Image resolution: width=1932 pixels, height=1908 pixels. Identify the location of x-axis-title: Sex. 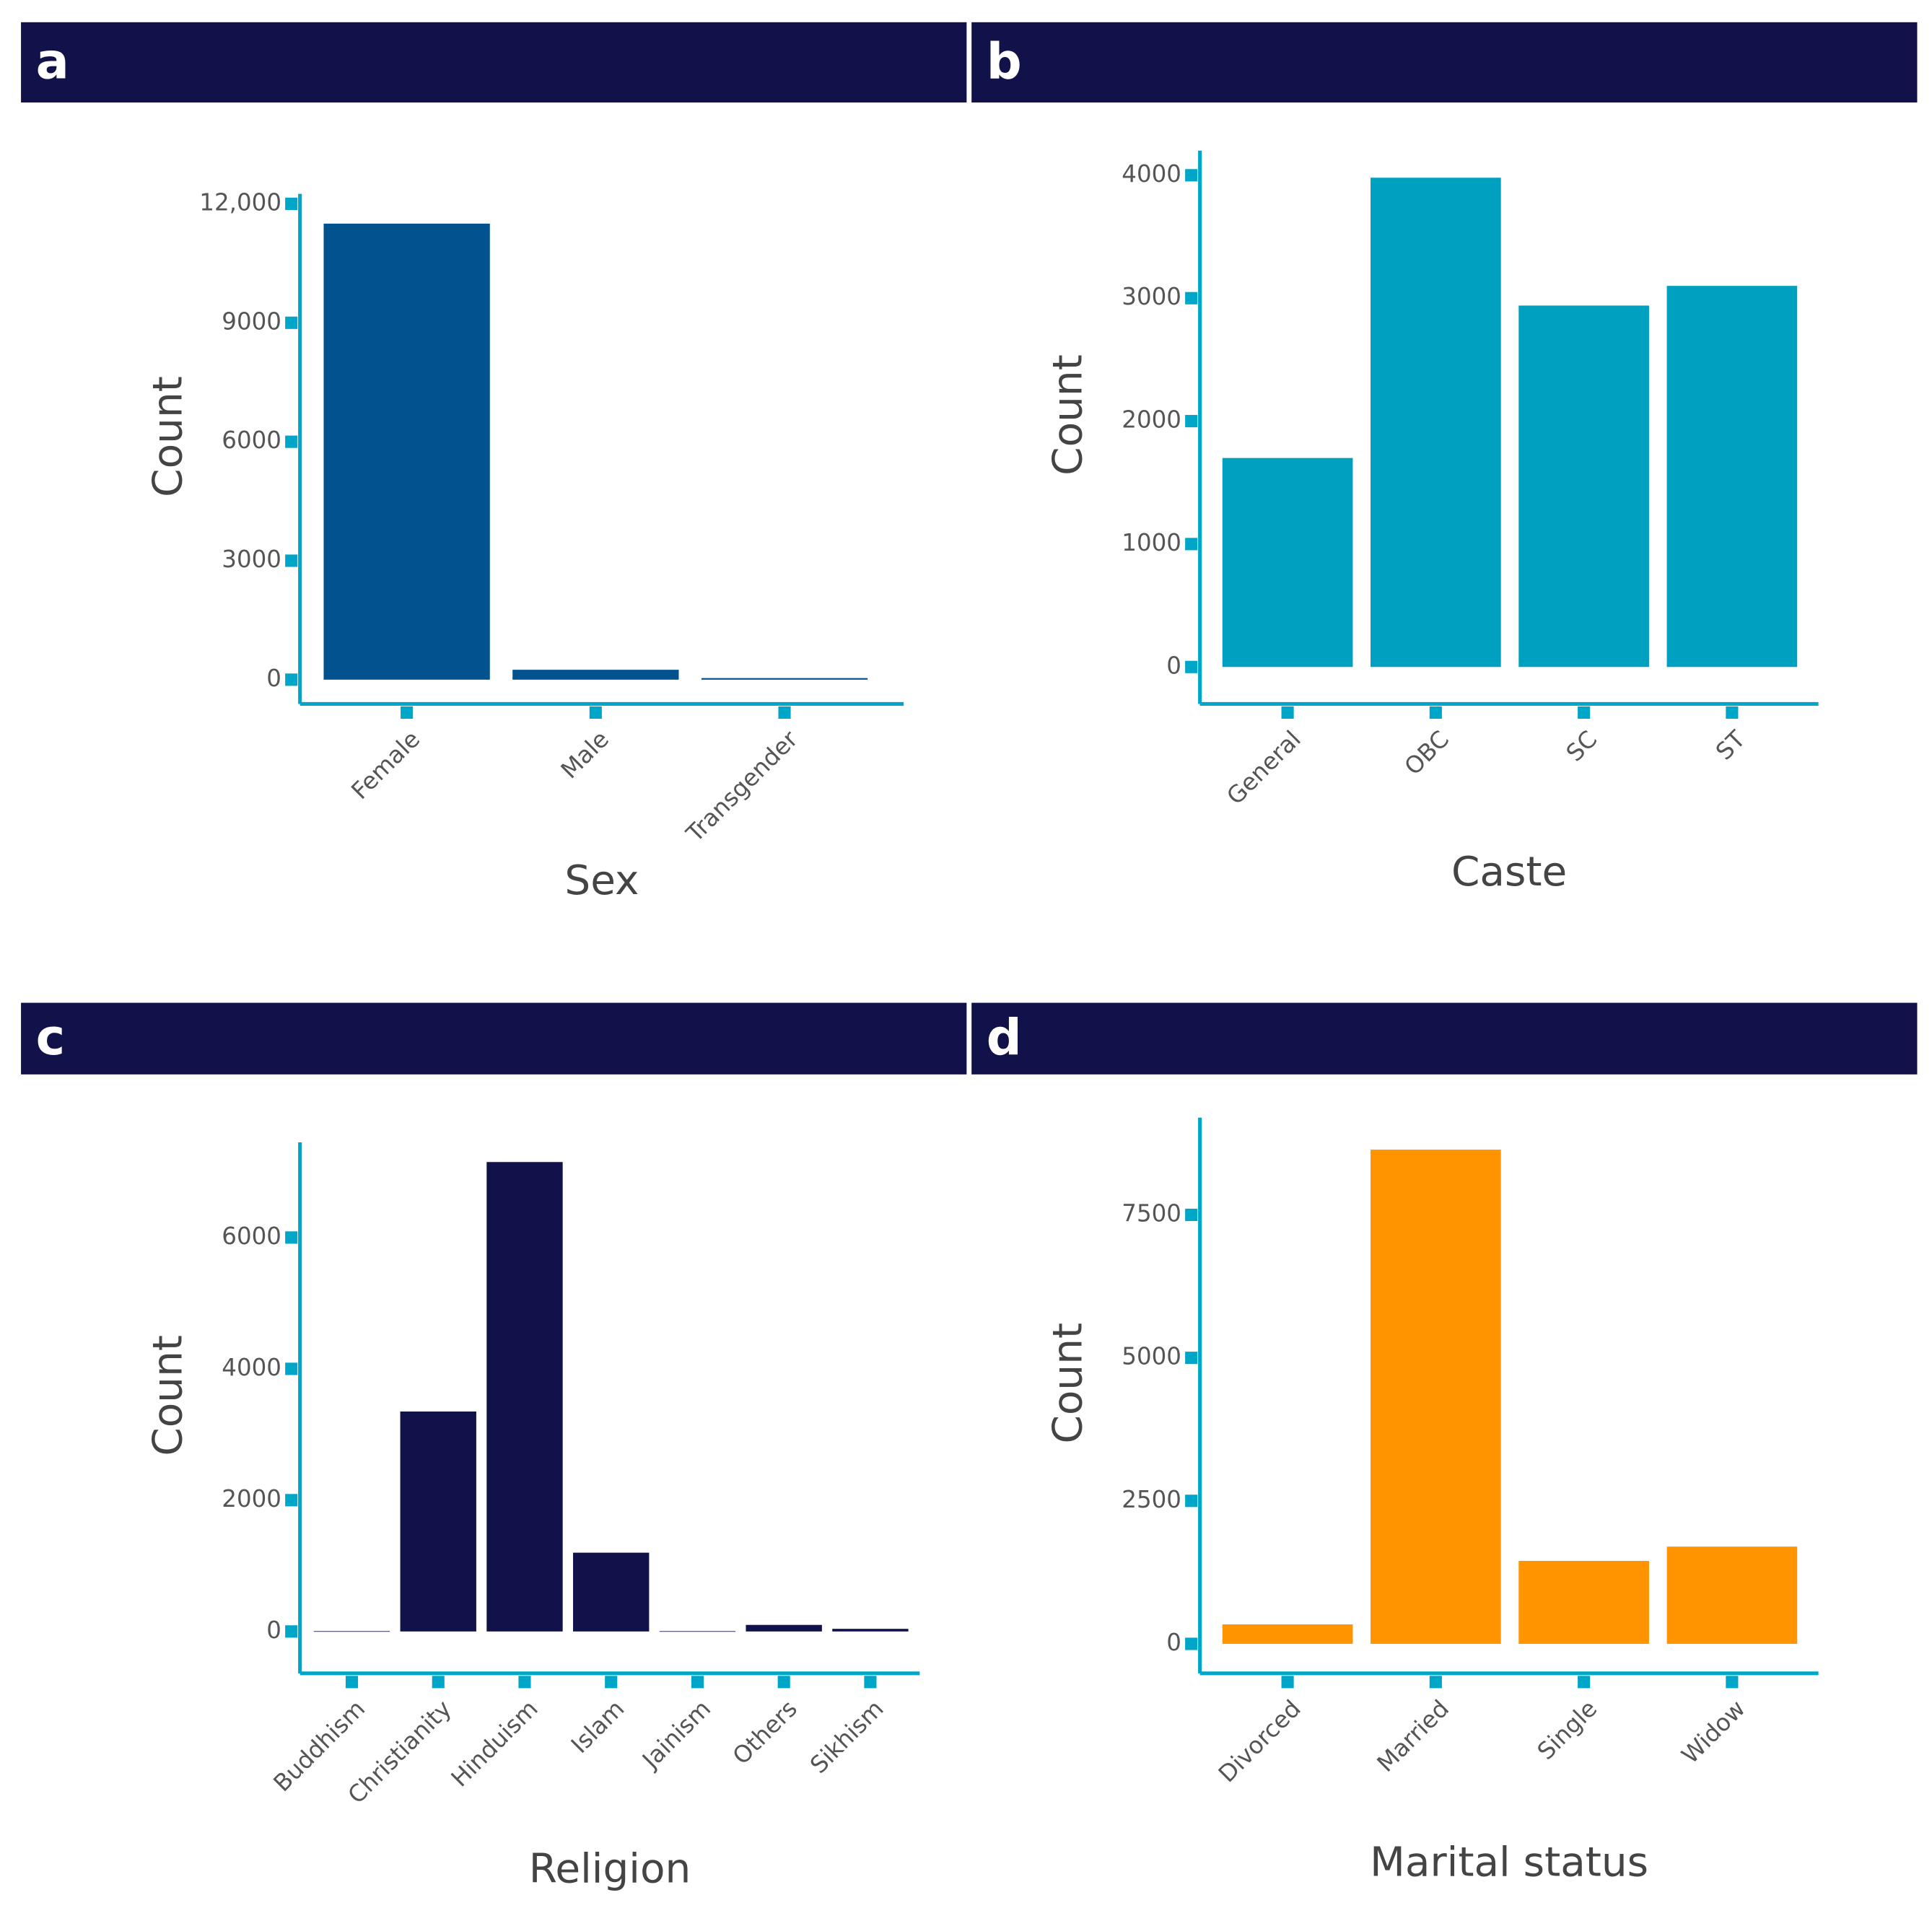
(601, 880).